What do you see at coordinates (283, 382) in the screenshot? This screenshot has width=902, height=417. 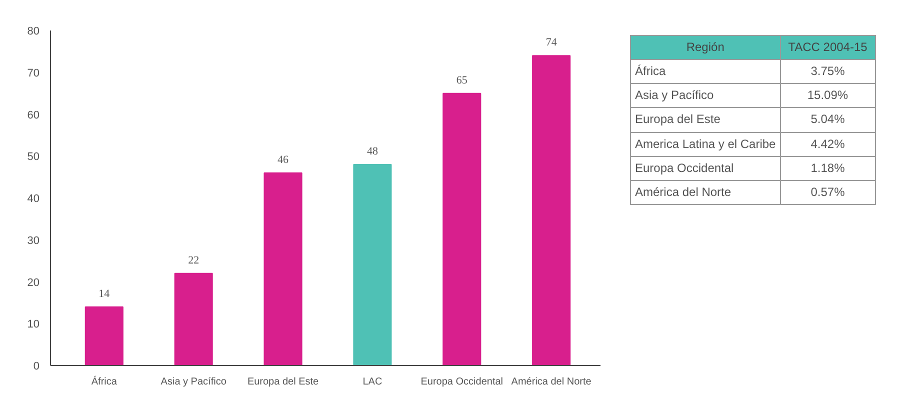 I see `x-tick-label: Europa del Este` at bounding box center [283, 382].